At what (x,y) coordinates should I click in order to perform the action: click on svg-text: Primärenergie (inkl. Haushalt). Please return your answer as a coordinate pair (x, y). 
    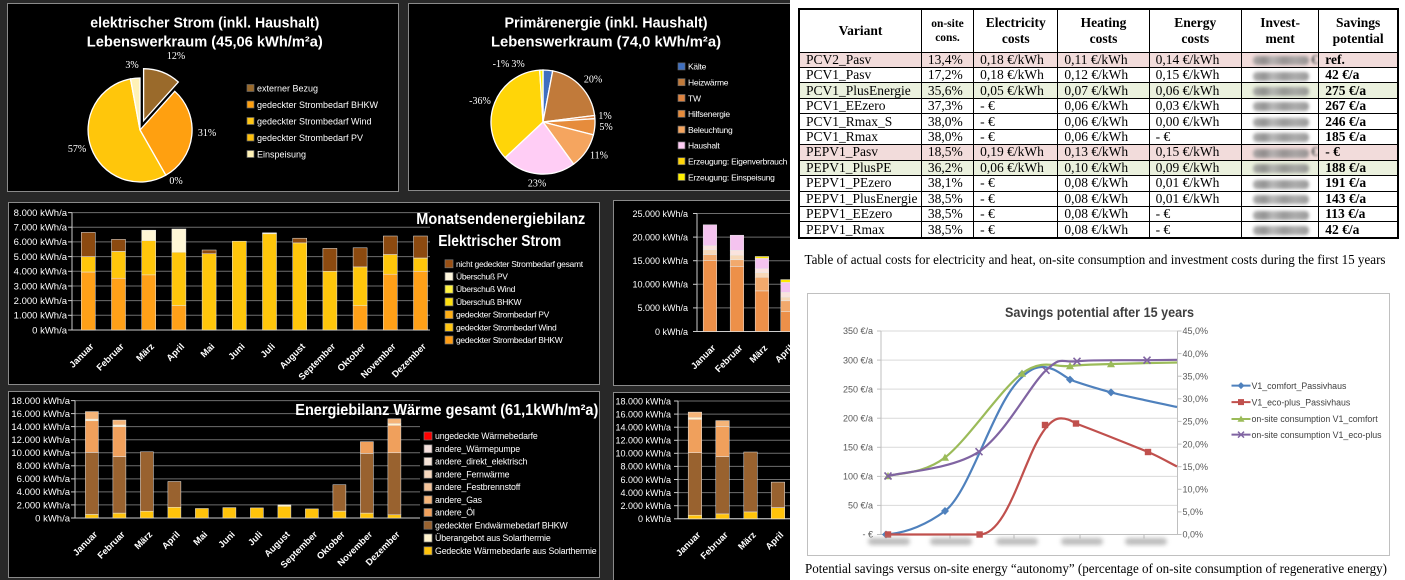
    Looking at the image, I should click on (606, 24).